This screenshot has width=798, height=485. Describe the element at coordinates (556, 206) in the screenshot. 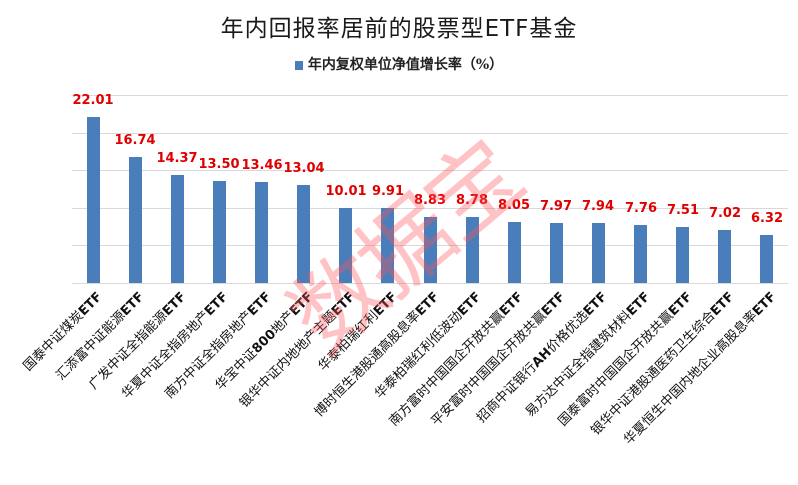

I see `data-label: 7.97` at that location.